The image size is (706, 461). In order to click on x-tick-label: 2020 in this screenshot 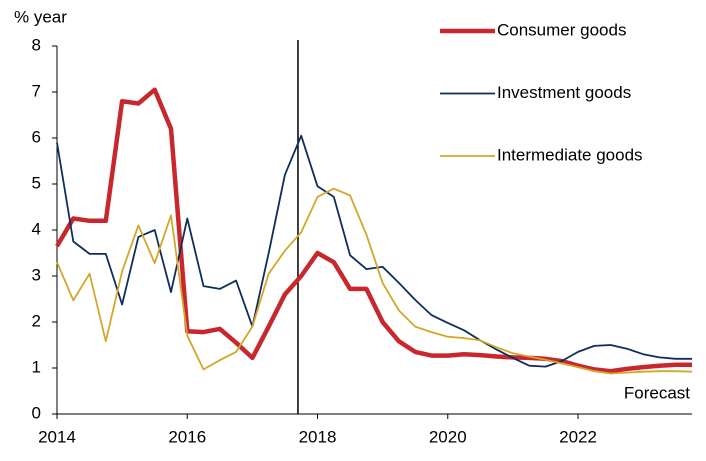, I will do `click(448, 436)`.